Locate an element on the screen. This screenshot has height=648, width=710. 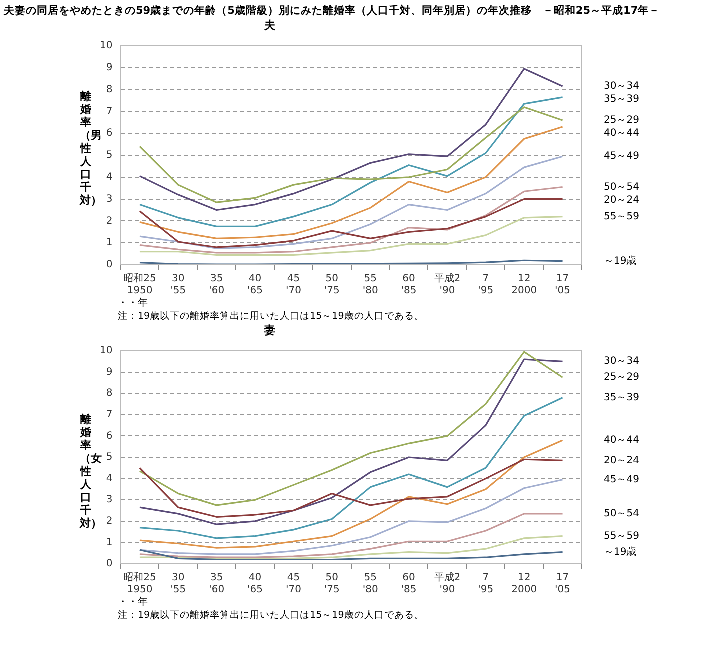
text: 離婚率（女性人口千対） is located at coordinates (91, 471).